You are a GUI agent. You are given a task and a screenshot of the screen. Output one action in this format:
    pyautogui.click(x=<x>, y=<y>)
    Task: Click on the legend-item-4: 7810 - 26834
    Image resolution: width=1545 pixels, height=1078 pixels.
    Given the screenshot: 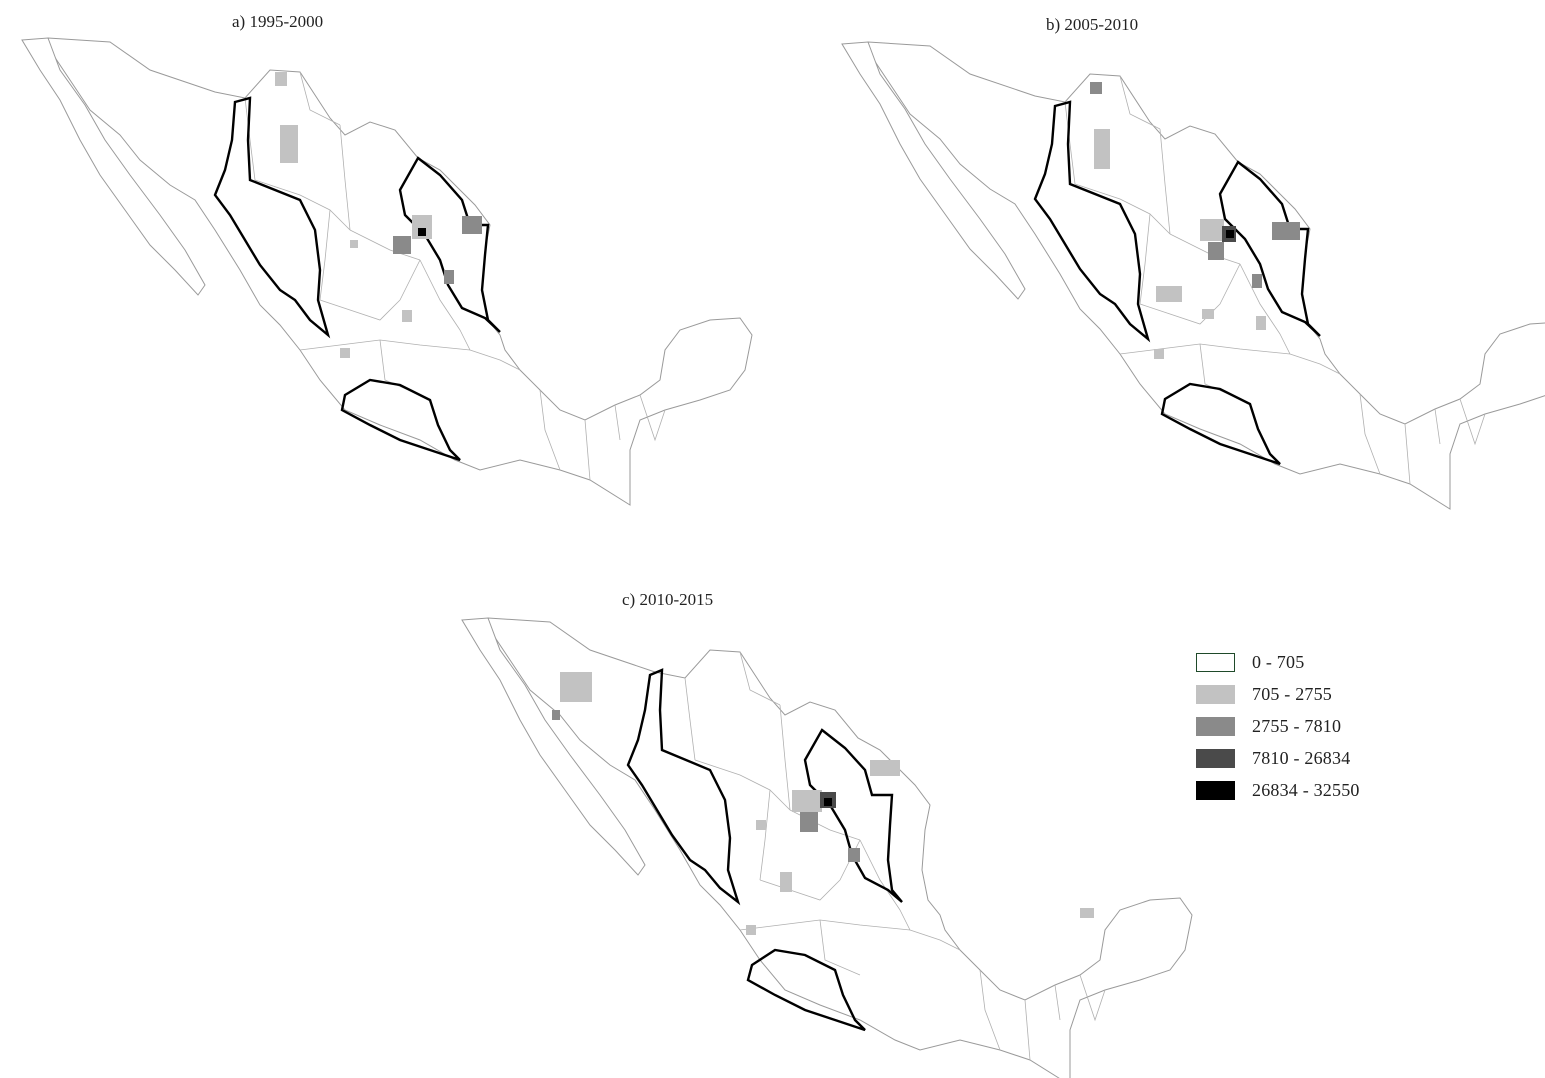 What is the action you would take?
    pyautogui.click(x=1278, y=758)
    